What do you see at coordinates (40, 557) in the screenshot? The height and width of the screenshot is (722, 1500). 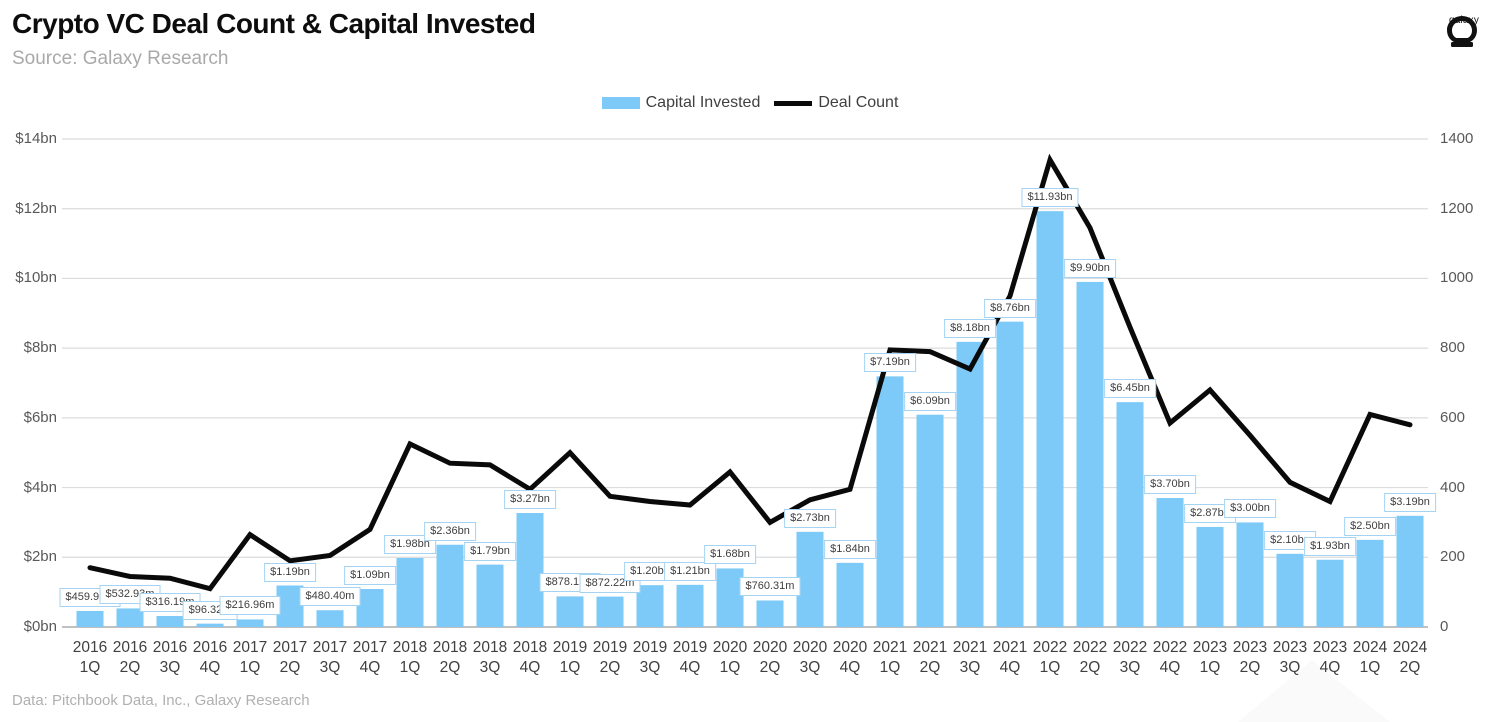 I see `y-axis-tick-left: $2bn` at bounding box center [40, 557].